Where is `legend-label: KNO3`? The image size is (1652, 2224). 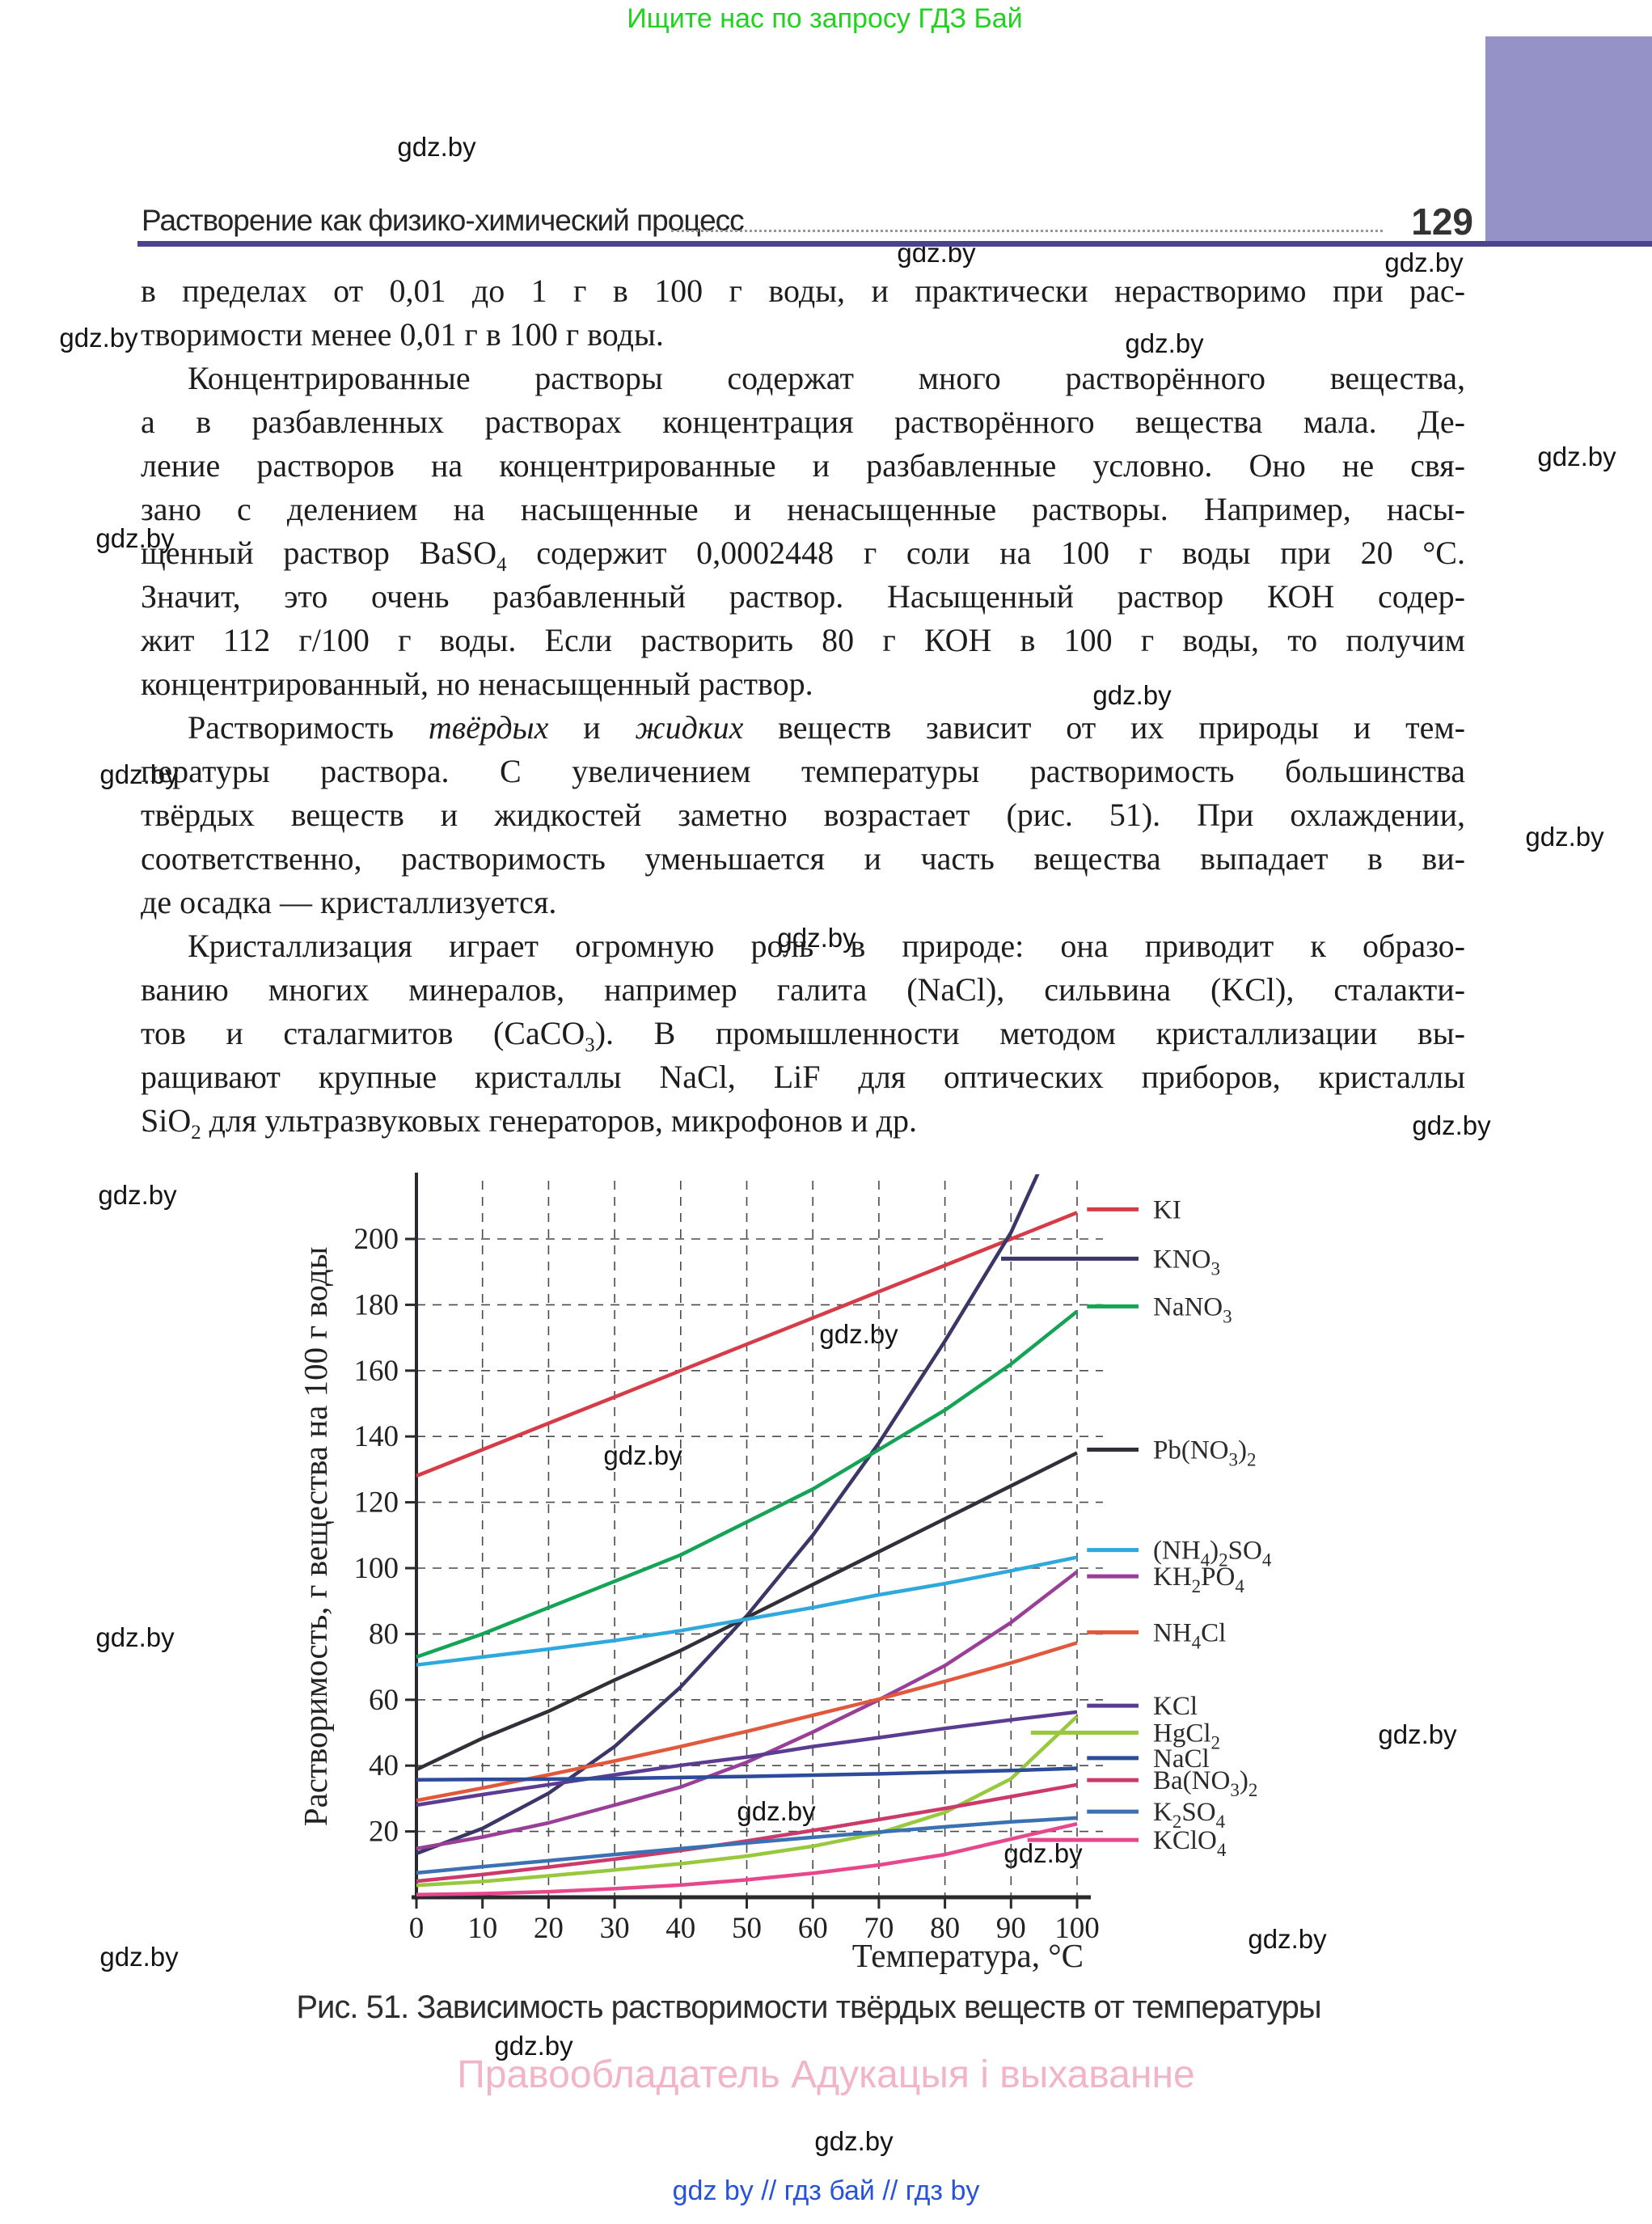 legend-label: KNO3 is located at coordinates (1186, 1262).